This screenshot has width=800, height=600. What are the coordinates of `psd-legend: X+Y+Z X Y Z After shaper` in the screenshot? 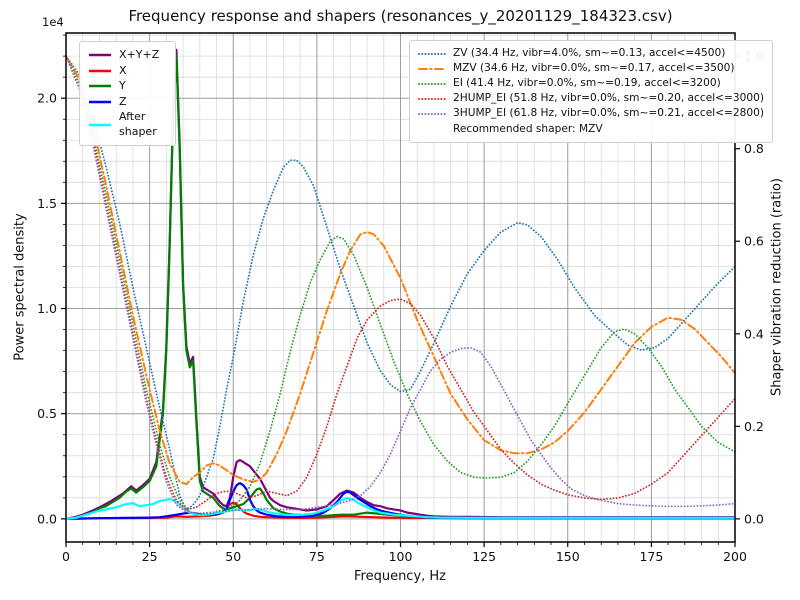 It's located at (127, 94).